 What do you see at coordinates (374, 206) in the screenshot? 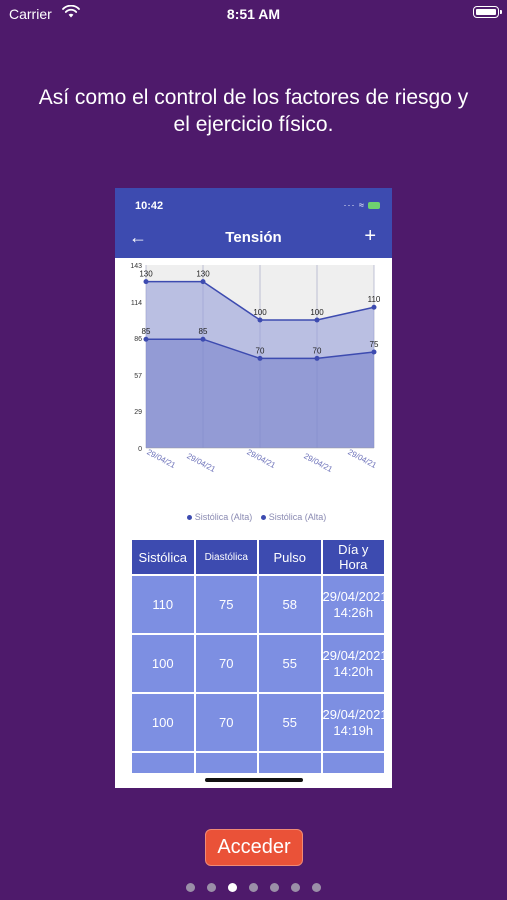
I see `inner-battery-icon` at bounding box center [374, 206].